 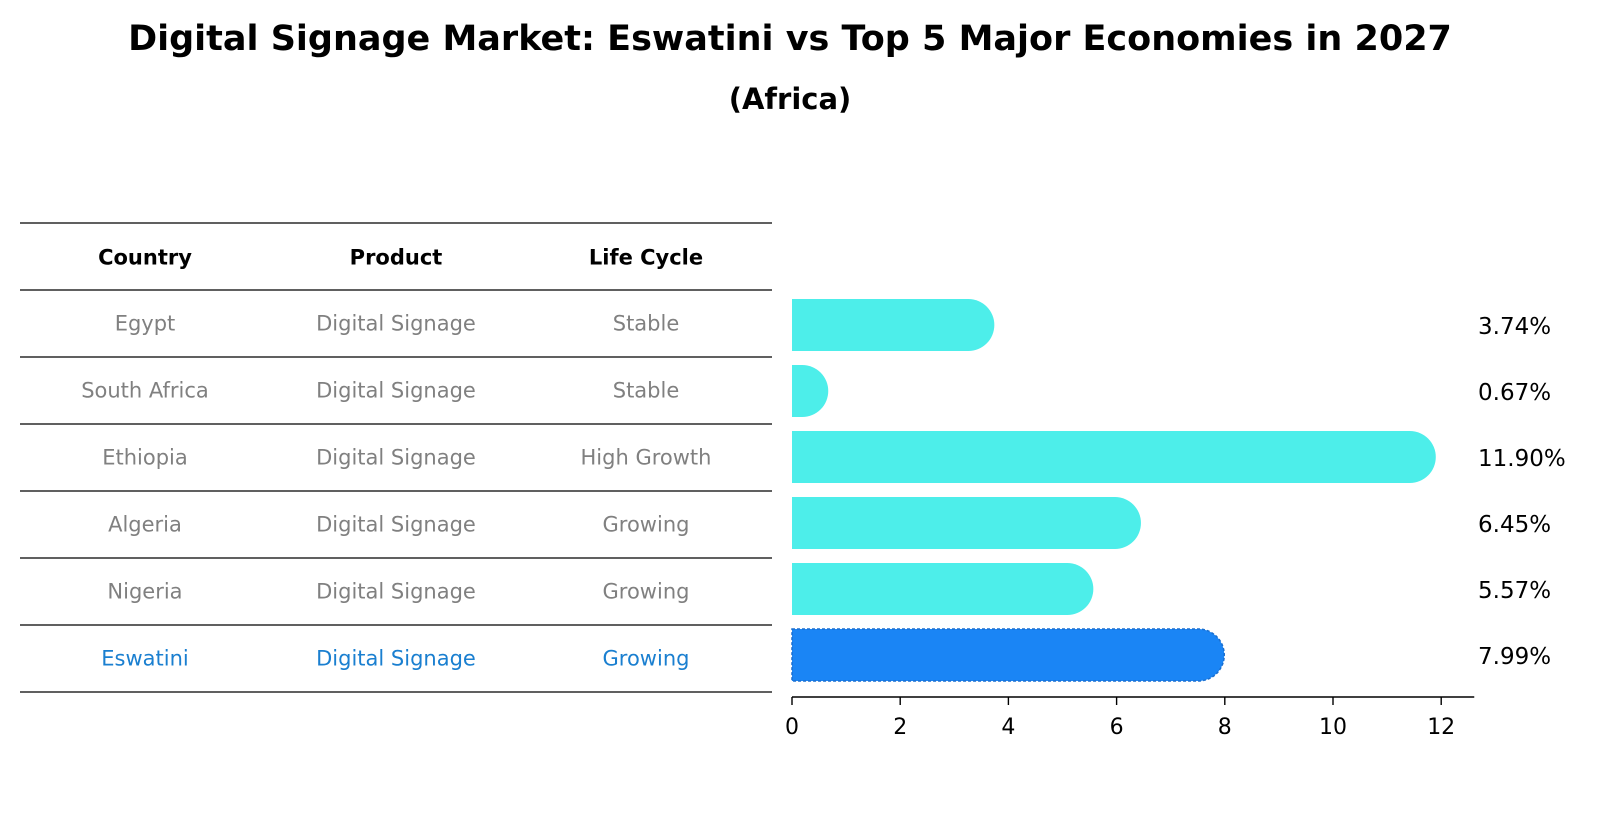 I want to click on x-tick-label: 12, so click(x=1441, y=727).